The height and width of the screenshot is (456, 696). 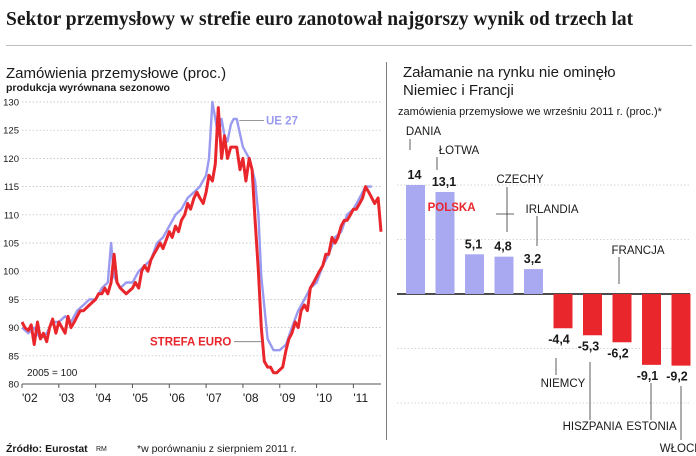 I want to click on bar-value-label: -9,1, so click(x=648, y=376).